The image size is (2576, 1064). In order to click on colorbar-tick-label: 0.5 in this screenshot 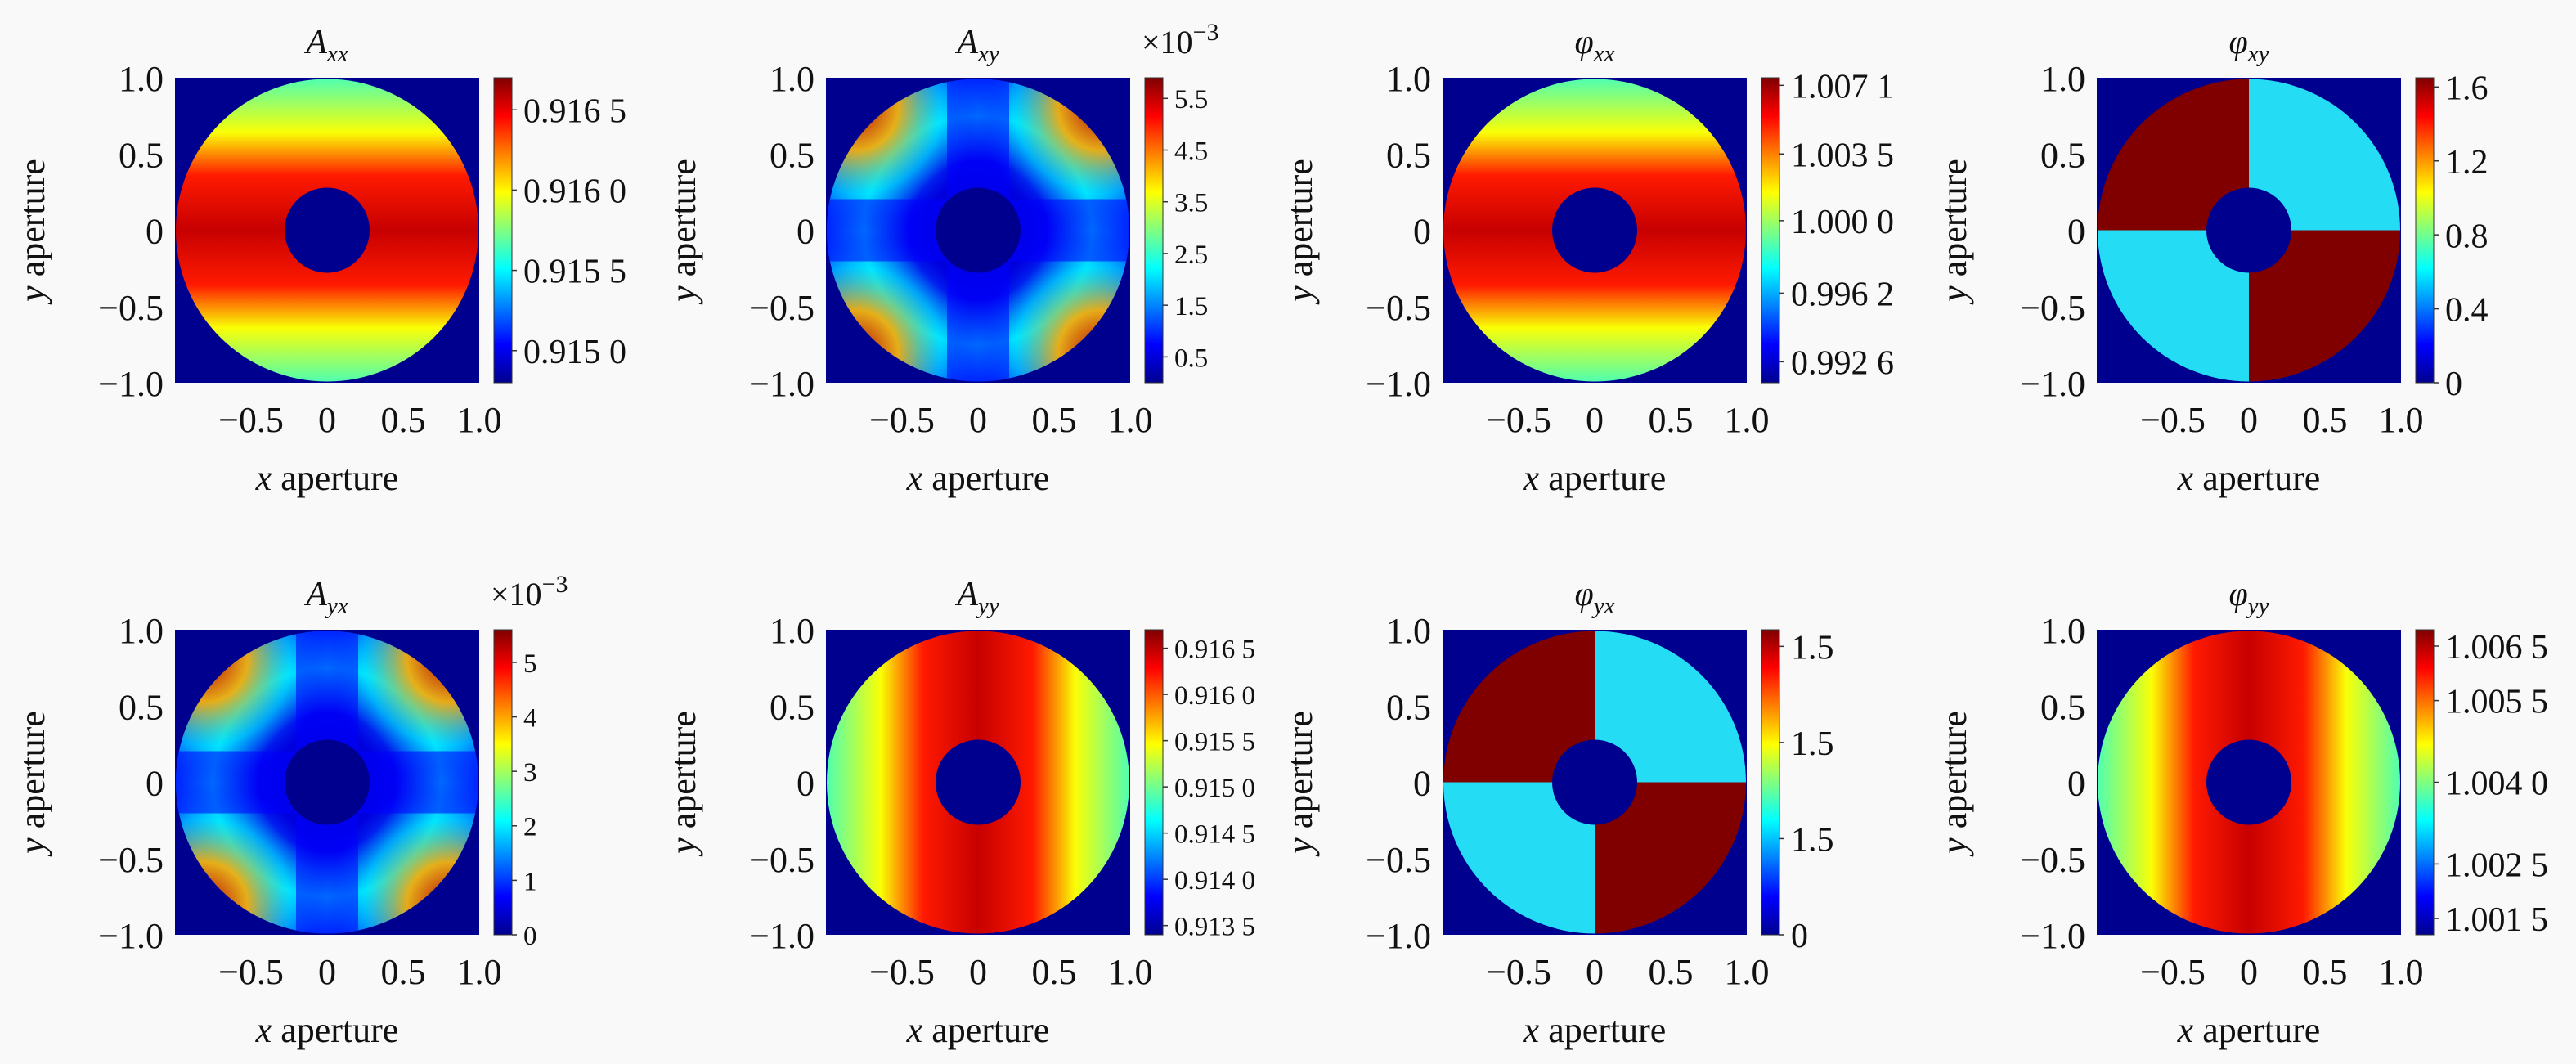, I will do `click(1191, 358)`.